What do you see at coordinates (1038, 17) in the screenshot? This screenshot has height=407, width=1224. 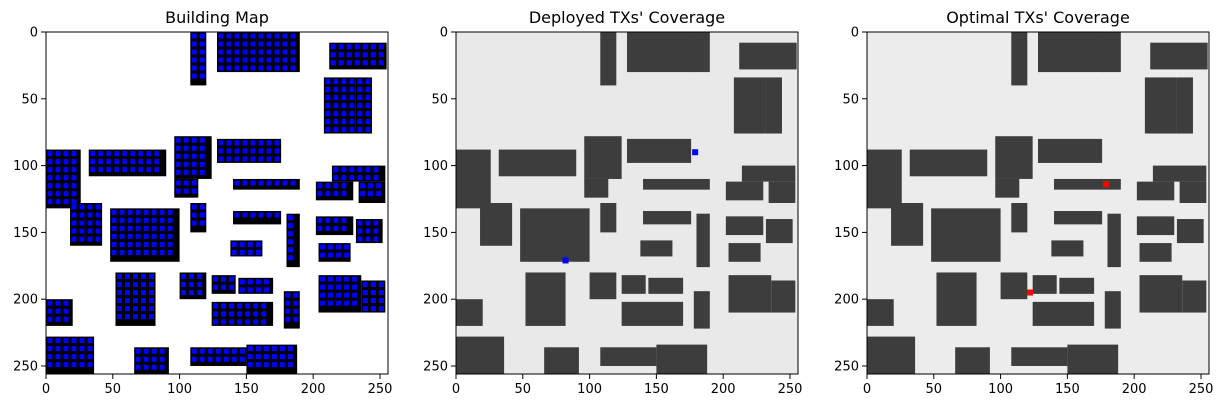 I see `chart-title: Optimal TXs' Coverage` at bounding box center [1038, 17].